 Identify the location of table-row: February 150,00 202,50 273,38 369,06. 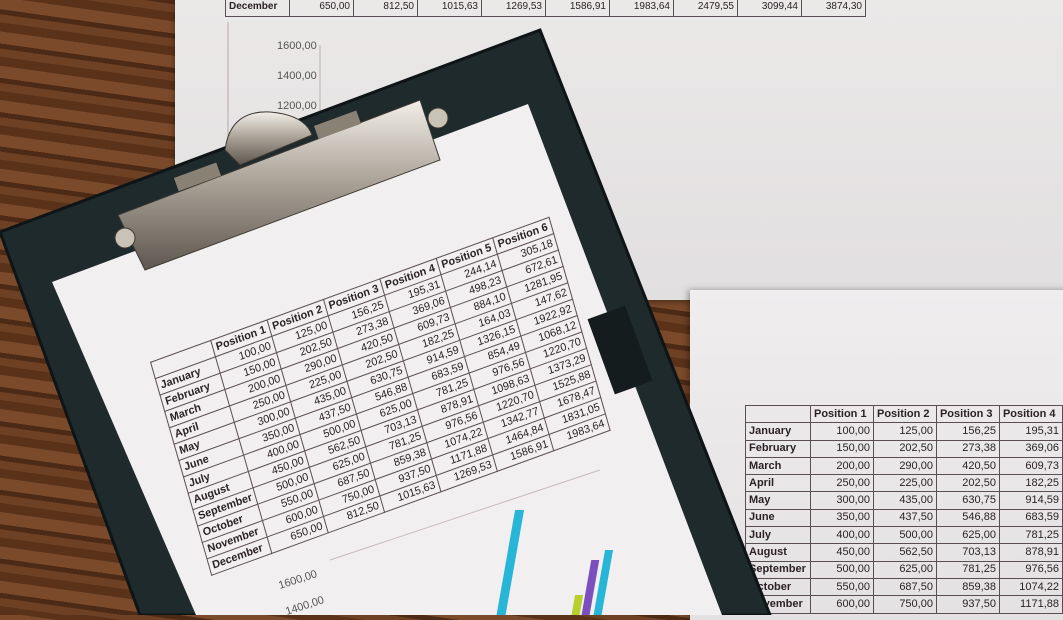
(904, 448).